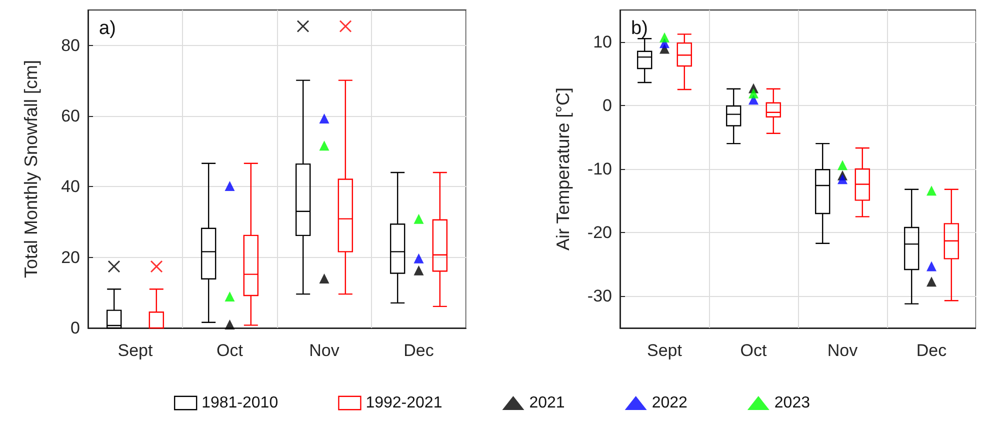 This screenshot has width=984, height=430. I want to click on y-axis-title: Total Monthly Snowfall [cm], so click(31, 169).